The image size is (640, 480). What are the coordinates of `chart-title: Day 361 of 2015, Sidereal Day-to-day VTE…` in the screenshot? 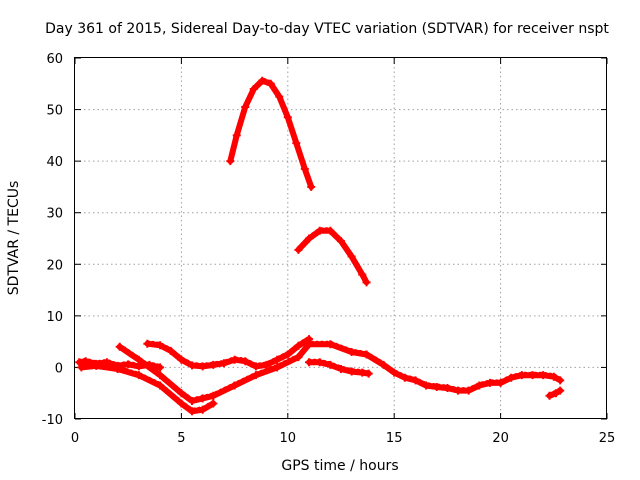 It's located at (327, 29).